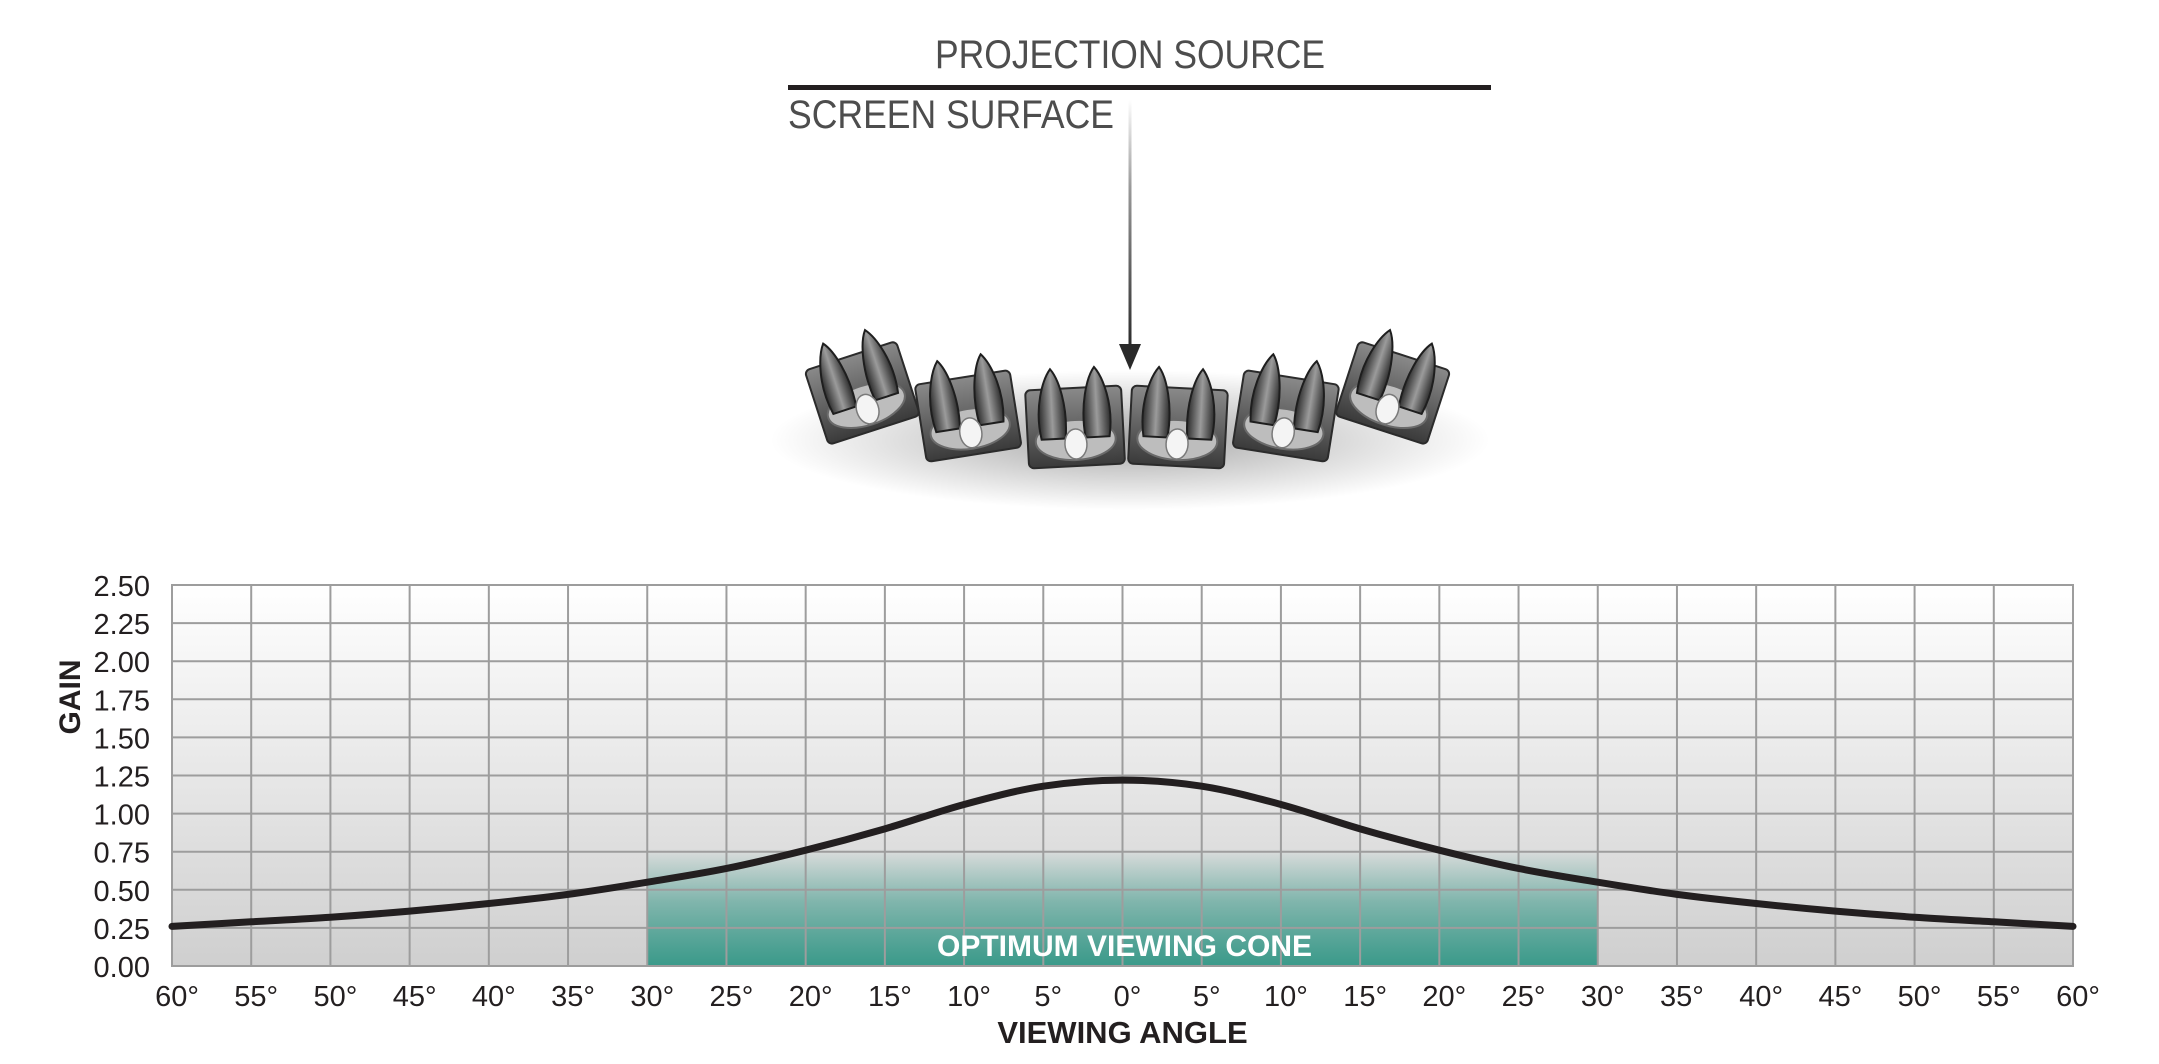 The width and height of the screenshot is (2159, 1064). What do you see at coordinates (1122, 853) in the screenshot?
I see `gain-curve` at bounding box center [1122, 853].